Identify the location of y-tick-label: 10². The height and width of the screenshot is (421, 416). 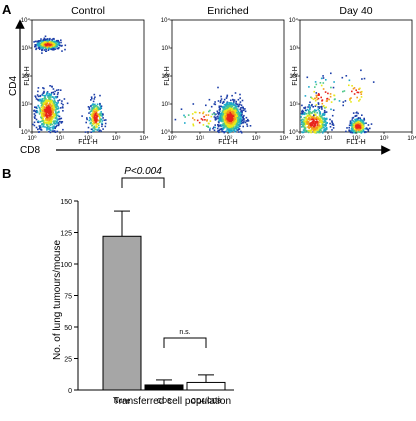
(293, 77).